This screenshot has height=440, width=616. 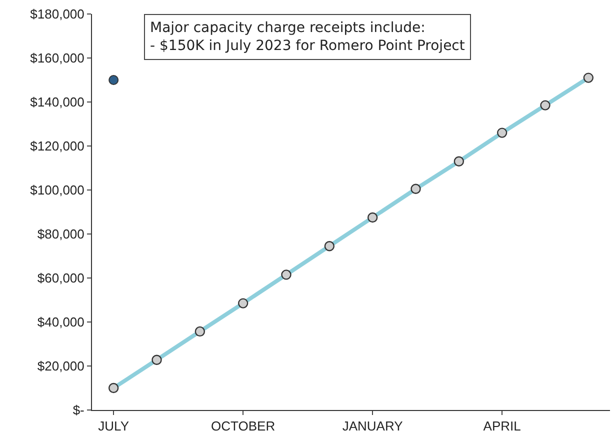 What do you see at coordinates (78, 410) in the screenshot?
I see `y-tick-label: $-` at bounding box center [78, 410].